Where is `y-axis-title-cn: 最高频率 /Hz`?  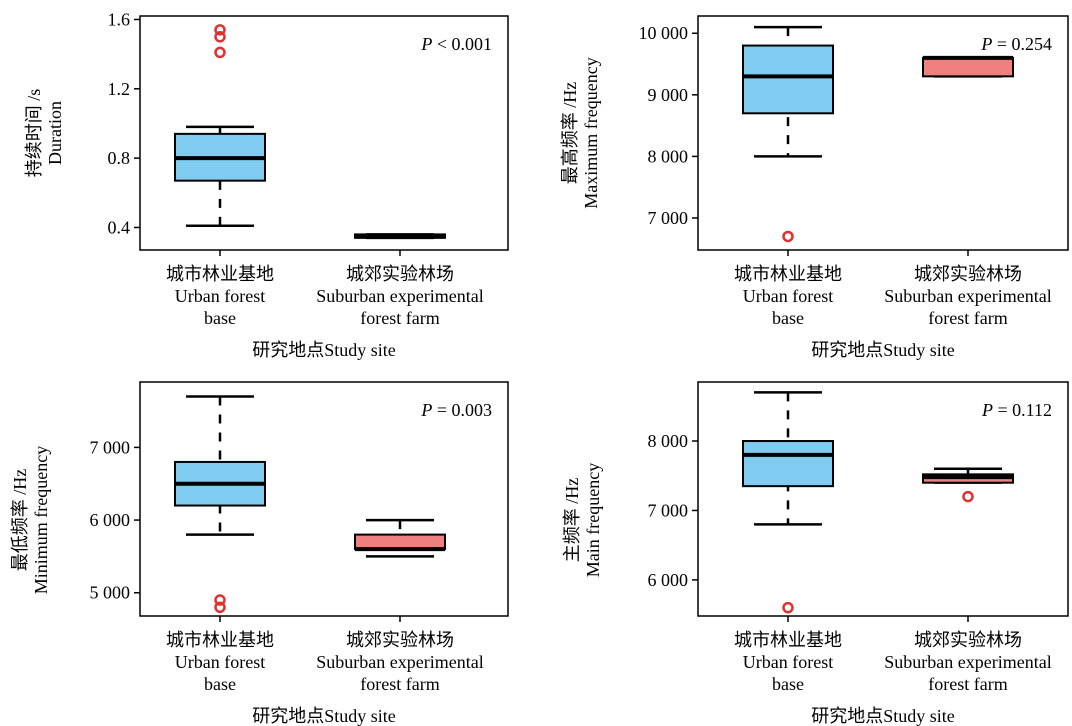 y-axis-title-cn: 最高频率 /Hz is located at coordinates (570, 133).